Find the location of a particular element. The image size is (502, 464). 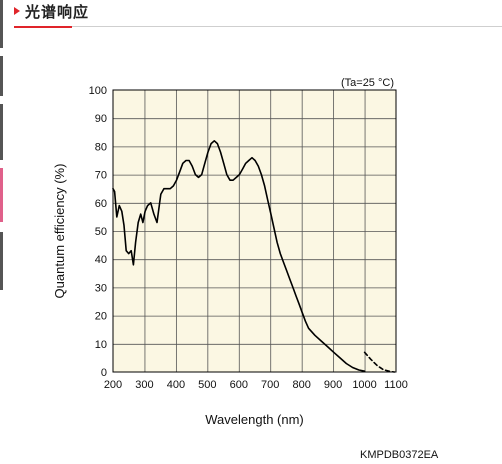

y-tick-label: 70 is located at coordinates (101, 176).